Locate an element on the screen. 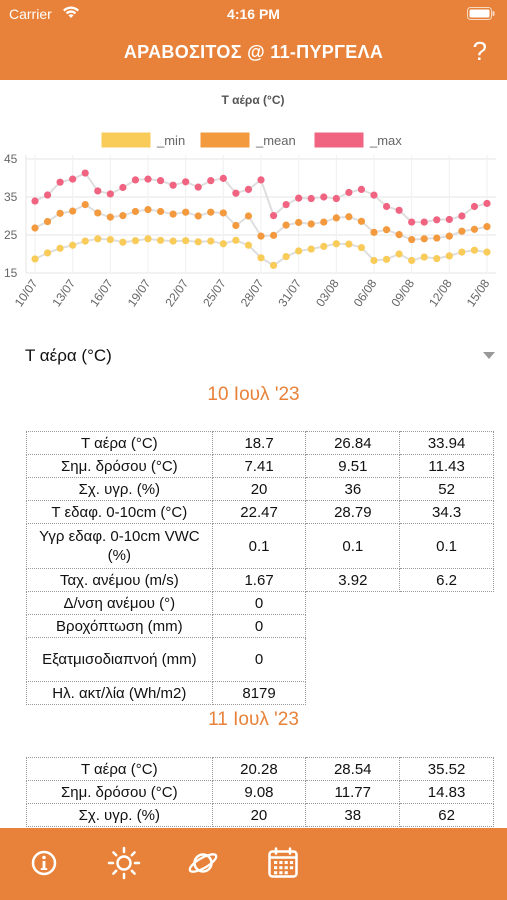 Image resolution: width=507 pixels, height=900 pixels. table-row: Ταχ. ανέμου (m/s) 1.67 3.92 6.2 is located at coordinates (260, 580).